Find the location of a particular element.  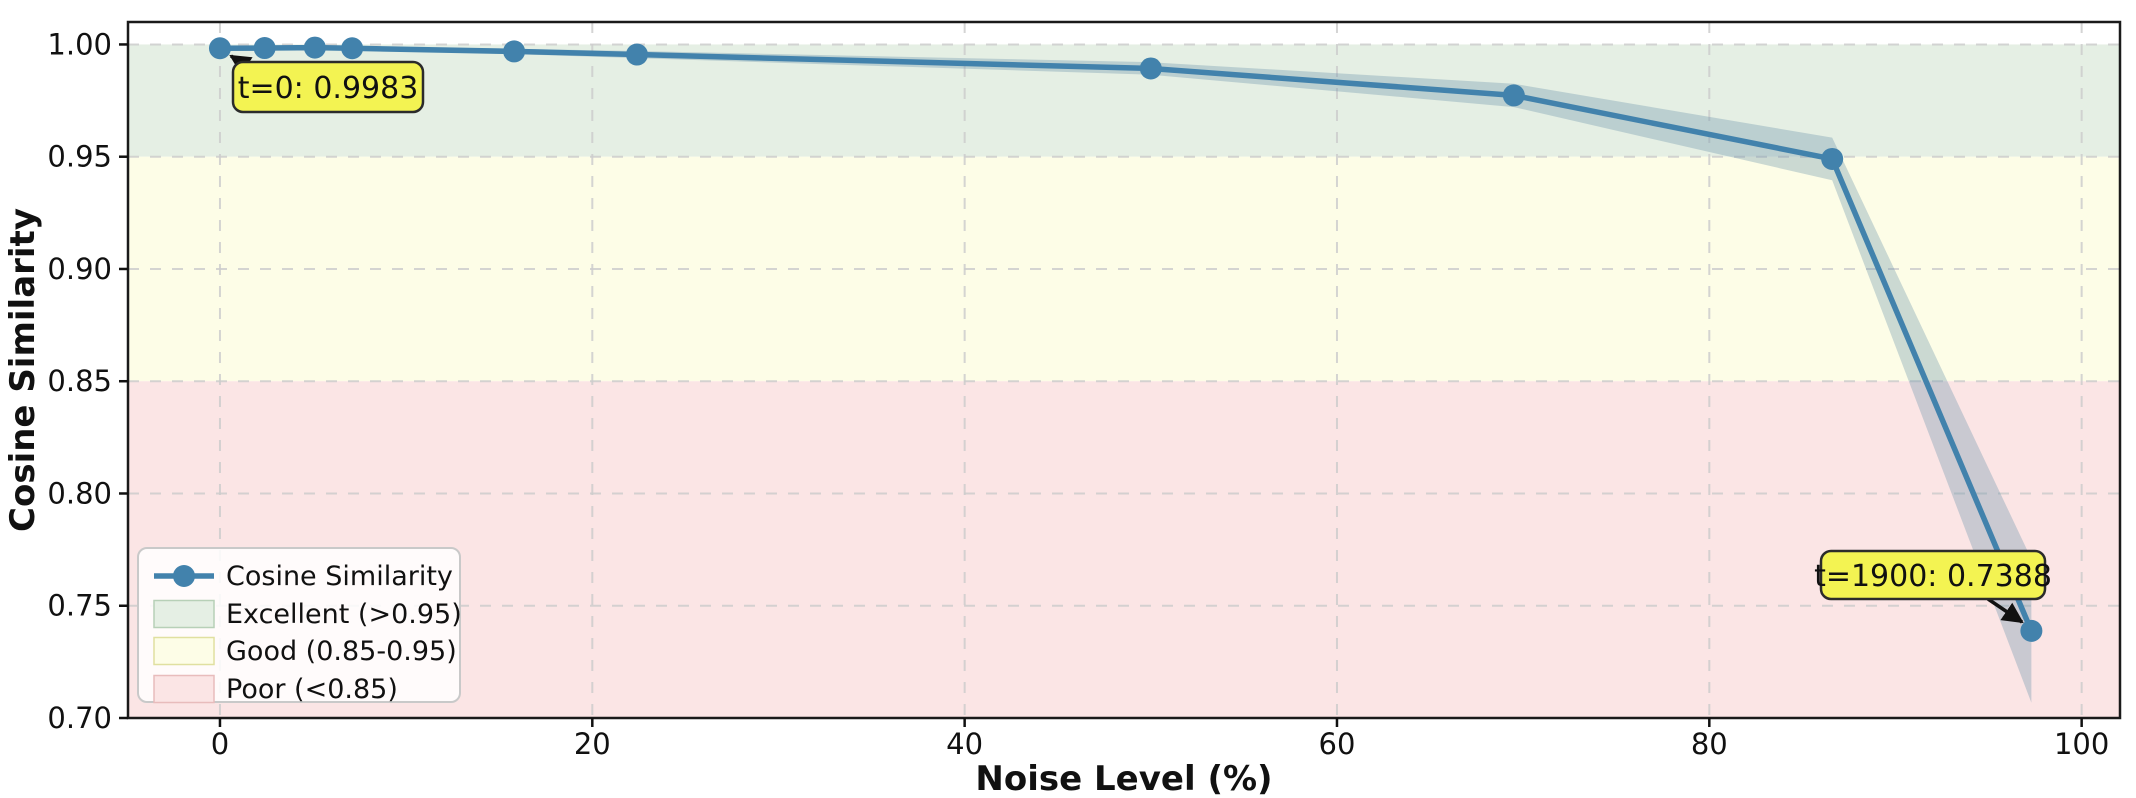

legend-label: Poor (<0.85) is located at coordinates (312, 689).